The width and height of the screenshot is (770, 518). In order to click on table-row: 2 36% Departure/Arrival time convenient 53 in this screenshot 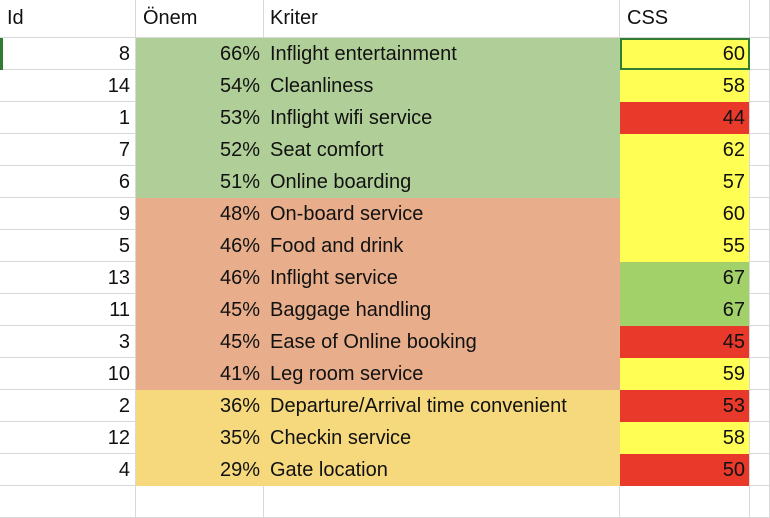, I will do `click(385, 406)`.